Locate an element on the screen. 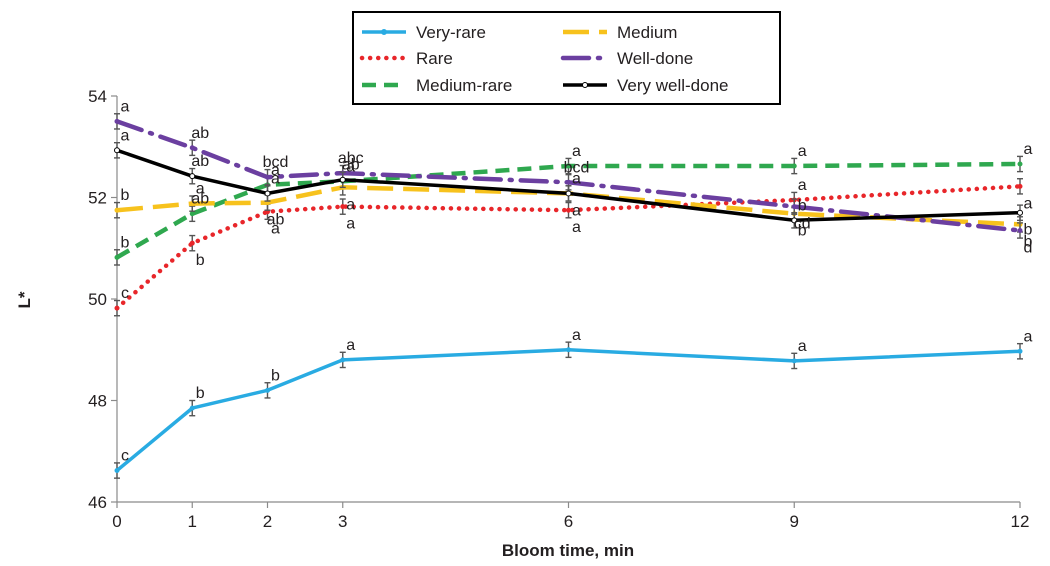  y-axis-title: L* is located at coordinates (24, 299).